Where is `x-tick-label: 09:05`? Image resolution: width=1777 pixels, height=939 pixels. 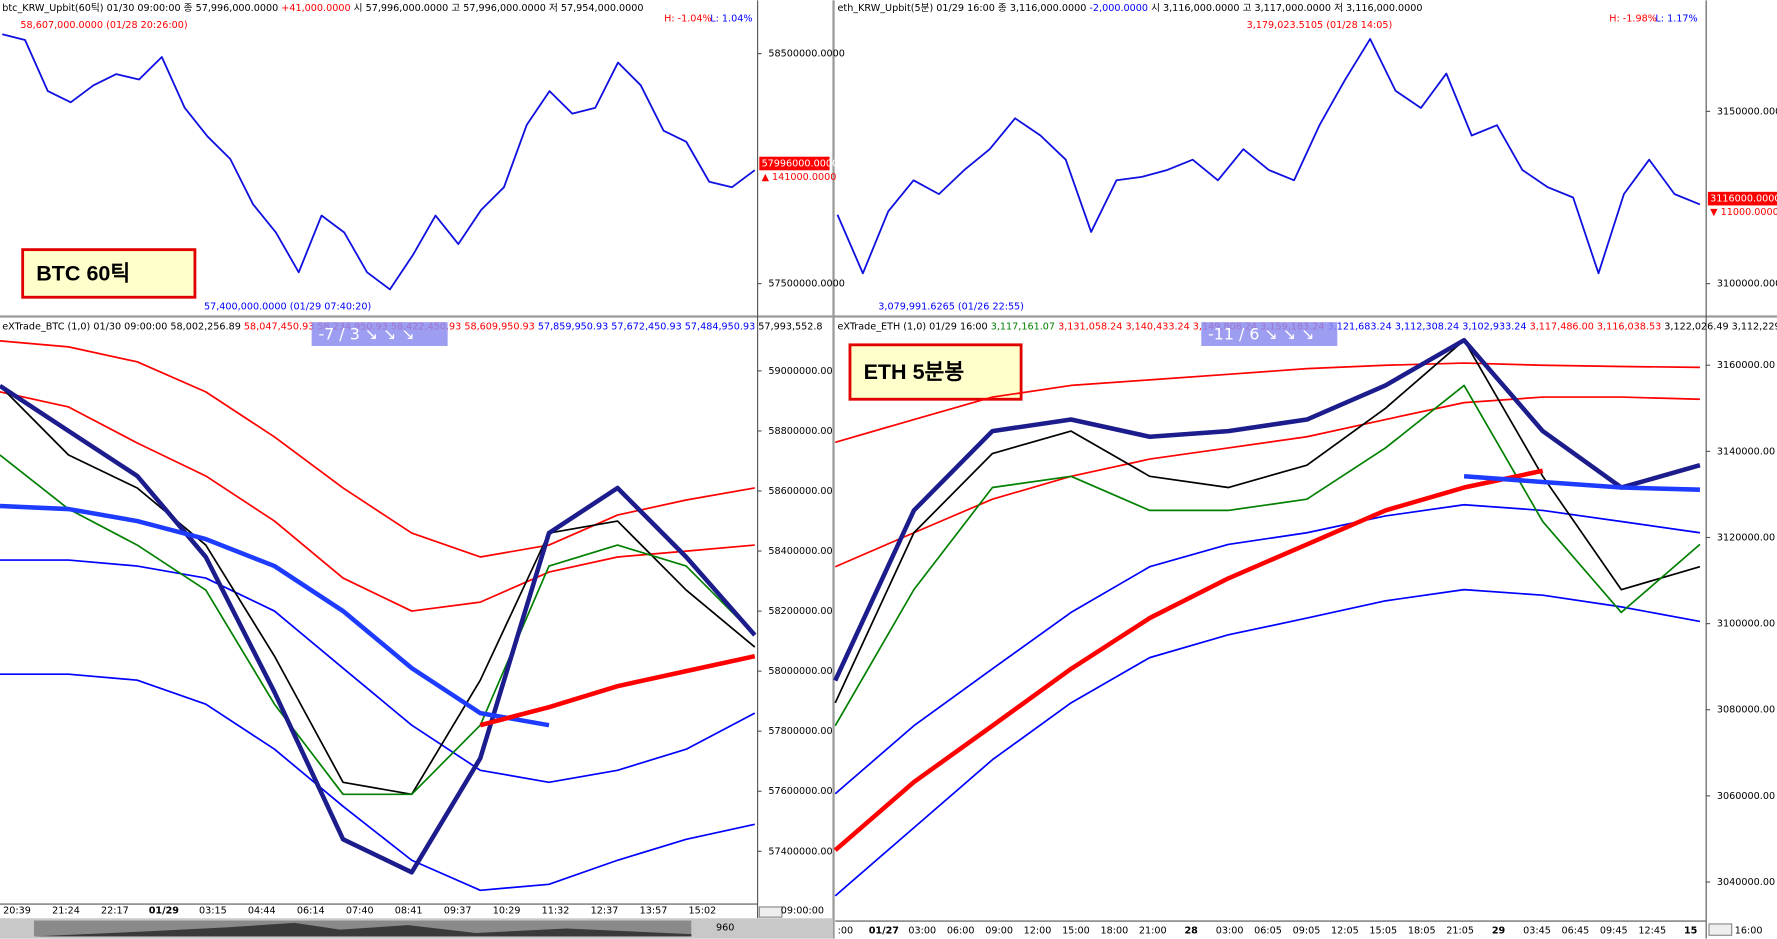
x-tick-label: 09:05 is located at coordinates (1307, 931).